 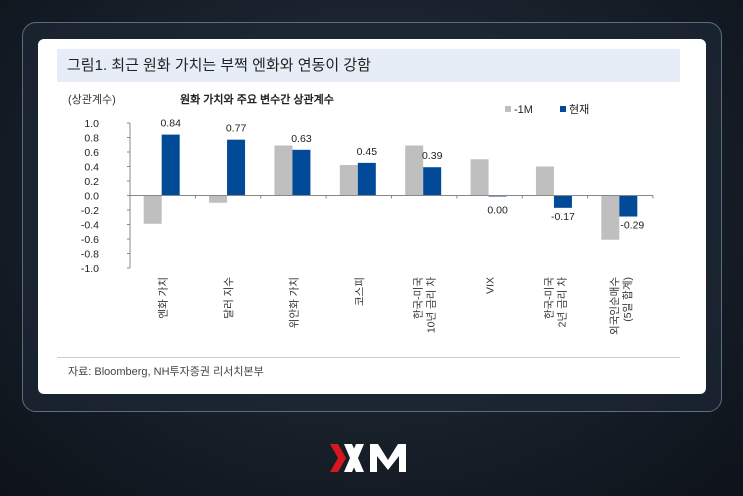 What do you see at coordinates (92, 99) in the screenshot?
I see `y-axis-label: (상관계수)` at bounding box center [92, 99].